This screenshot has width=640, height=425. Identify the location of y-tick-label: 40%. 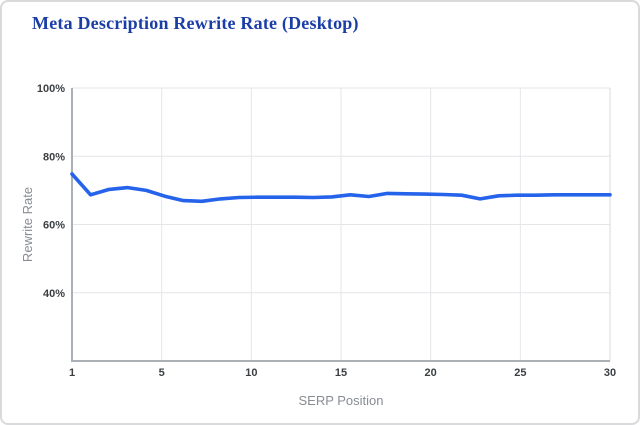
(54, 294).